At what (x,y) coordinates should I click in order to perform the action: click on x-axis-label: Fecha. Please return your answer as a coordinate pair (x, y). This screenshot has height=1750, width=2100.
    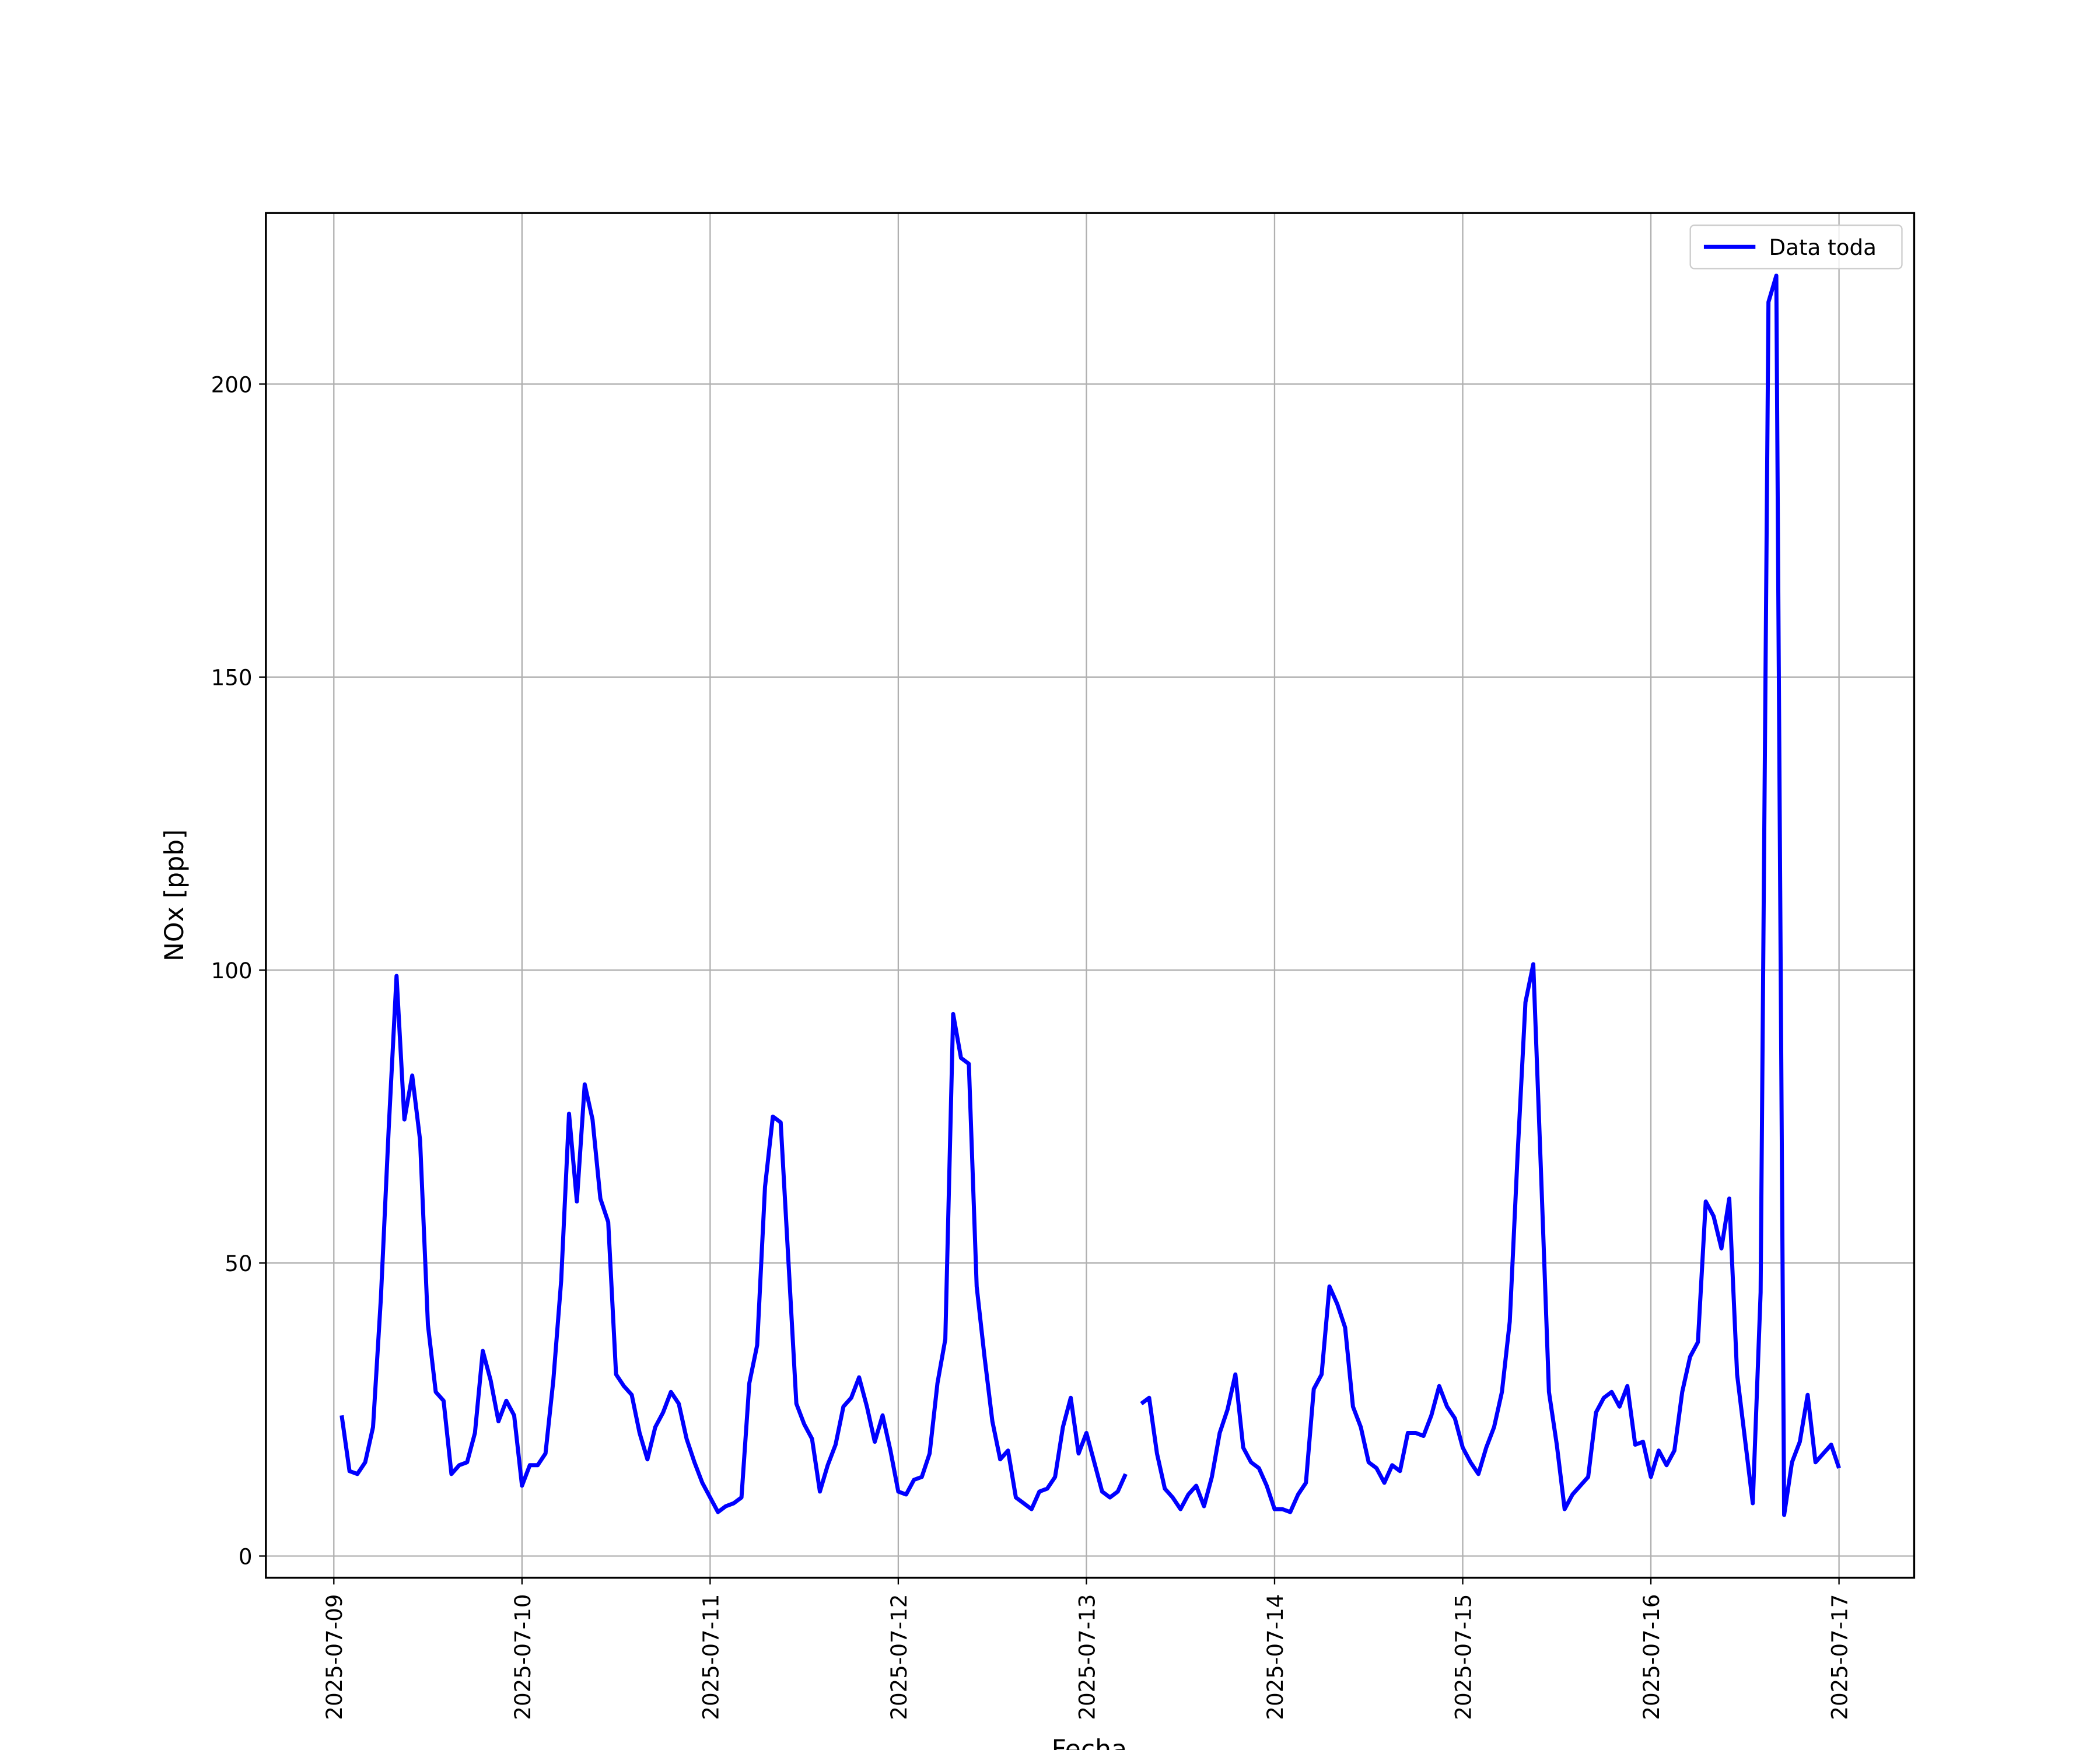
    Looking at the image, I should click on (1090, 1742).